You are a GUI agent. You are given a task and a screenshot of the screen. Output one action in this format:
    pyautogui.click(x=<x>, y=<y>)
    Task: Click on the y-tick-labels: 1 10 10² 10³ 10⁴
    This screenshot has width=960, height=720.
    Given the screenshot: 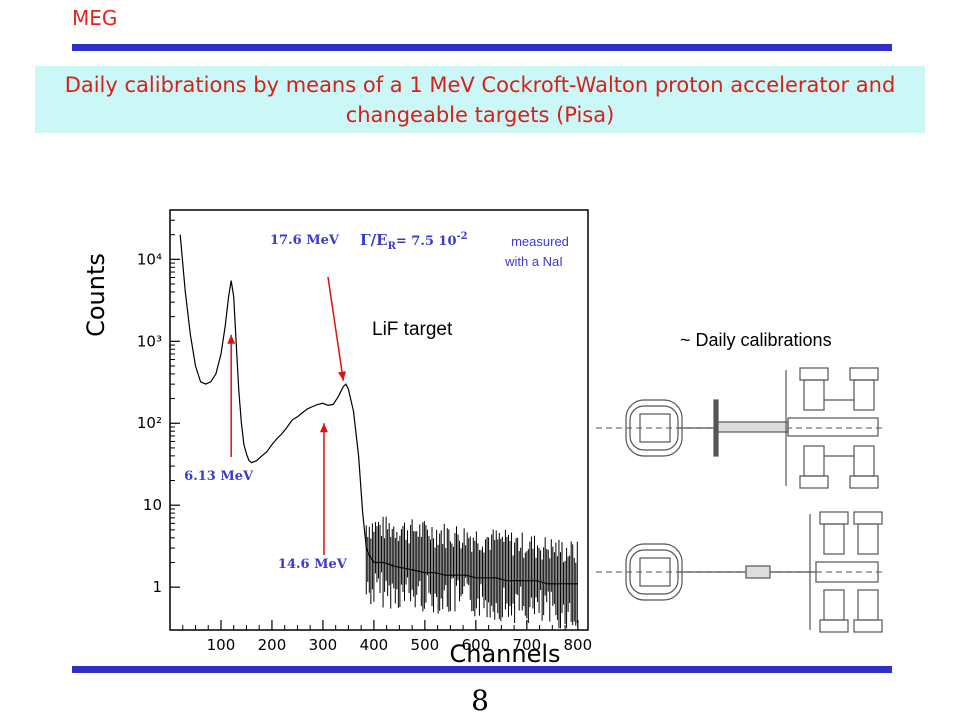 What is the action you would take?
    pyautogui.click(x=149, y=423)
    